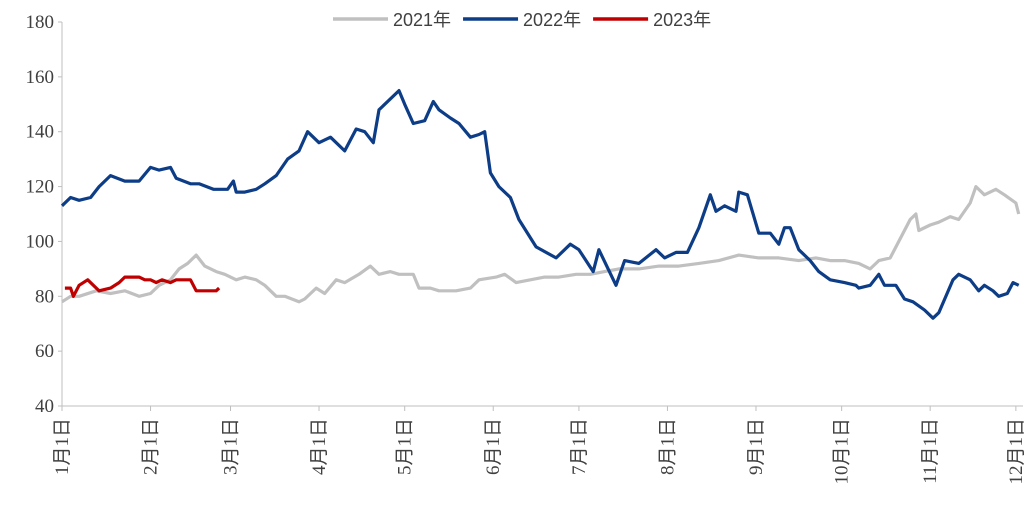 The height and width of the screenshot is (506, 1032). What do you see at coordinates (667, 446) in the screenshot?
I see `x-tick-label: 8月1日` at bounding box center [667, 446].